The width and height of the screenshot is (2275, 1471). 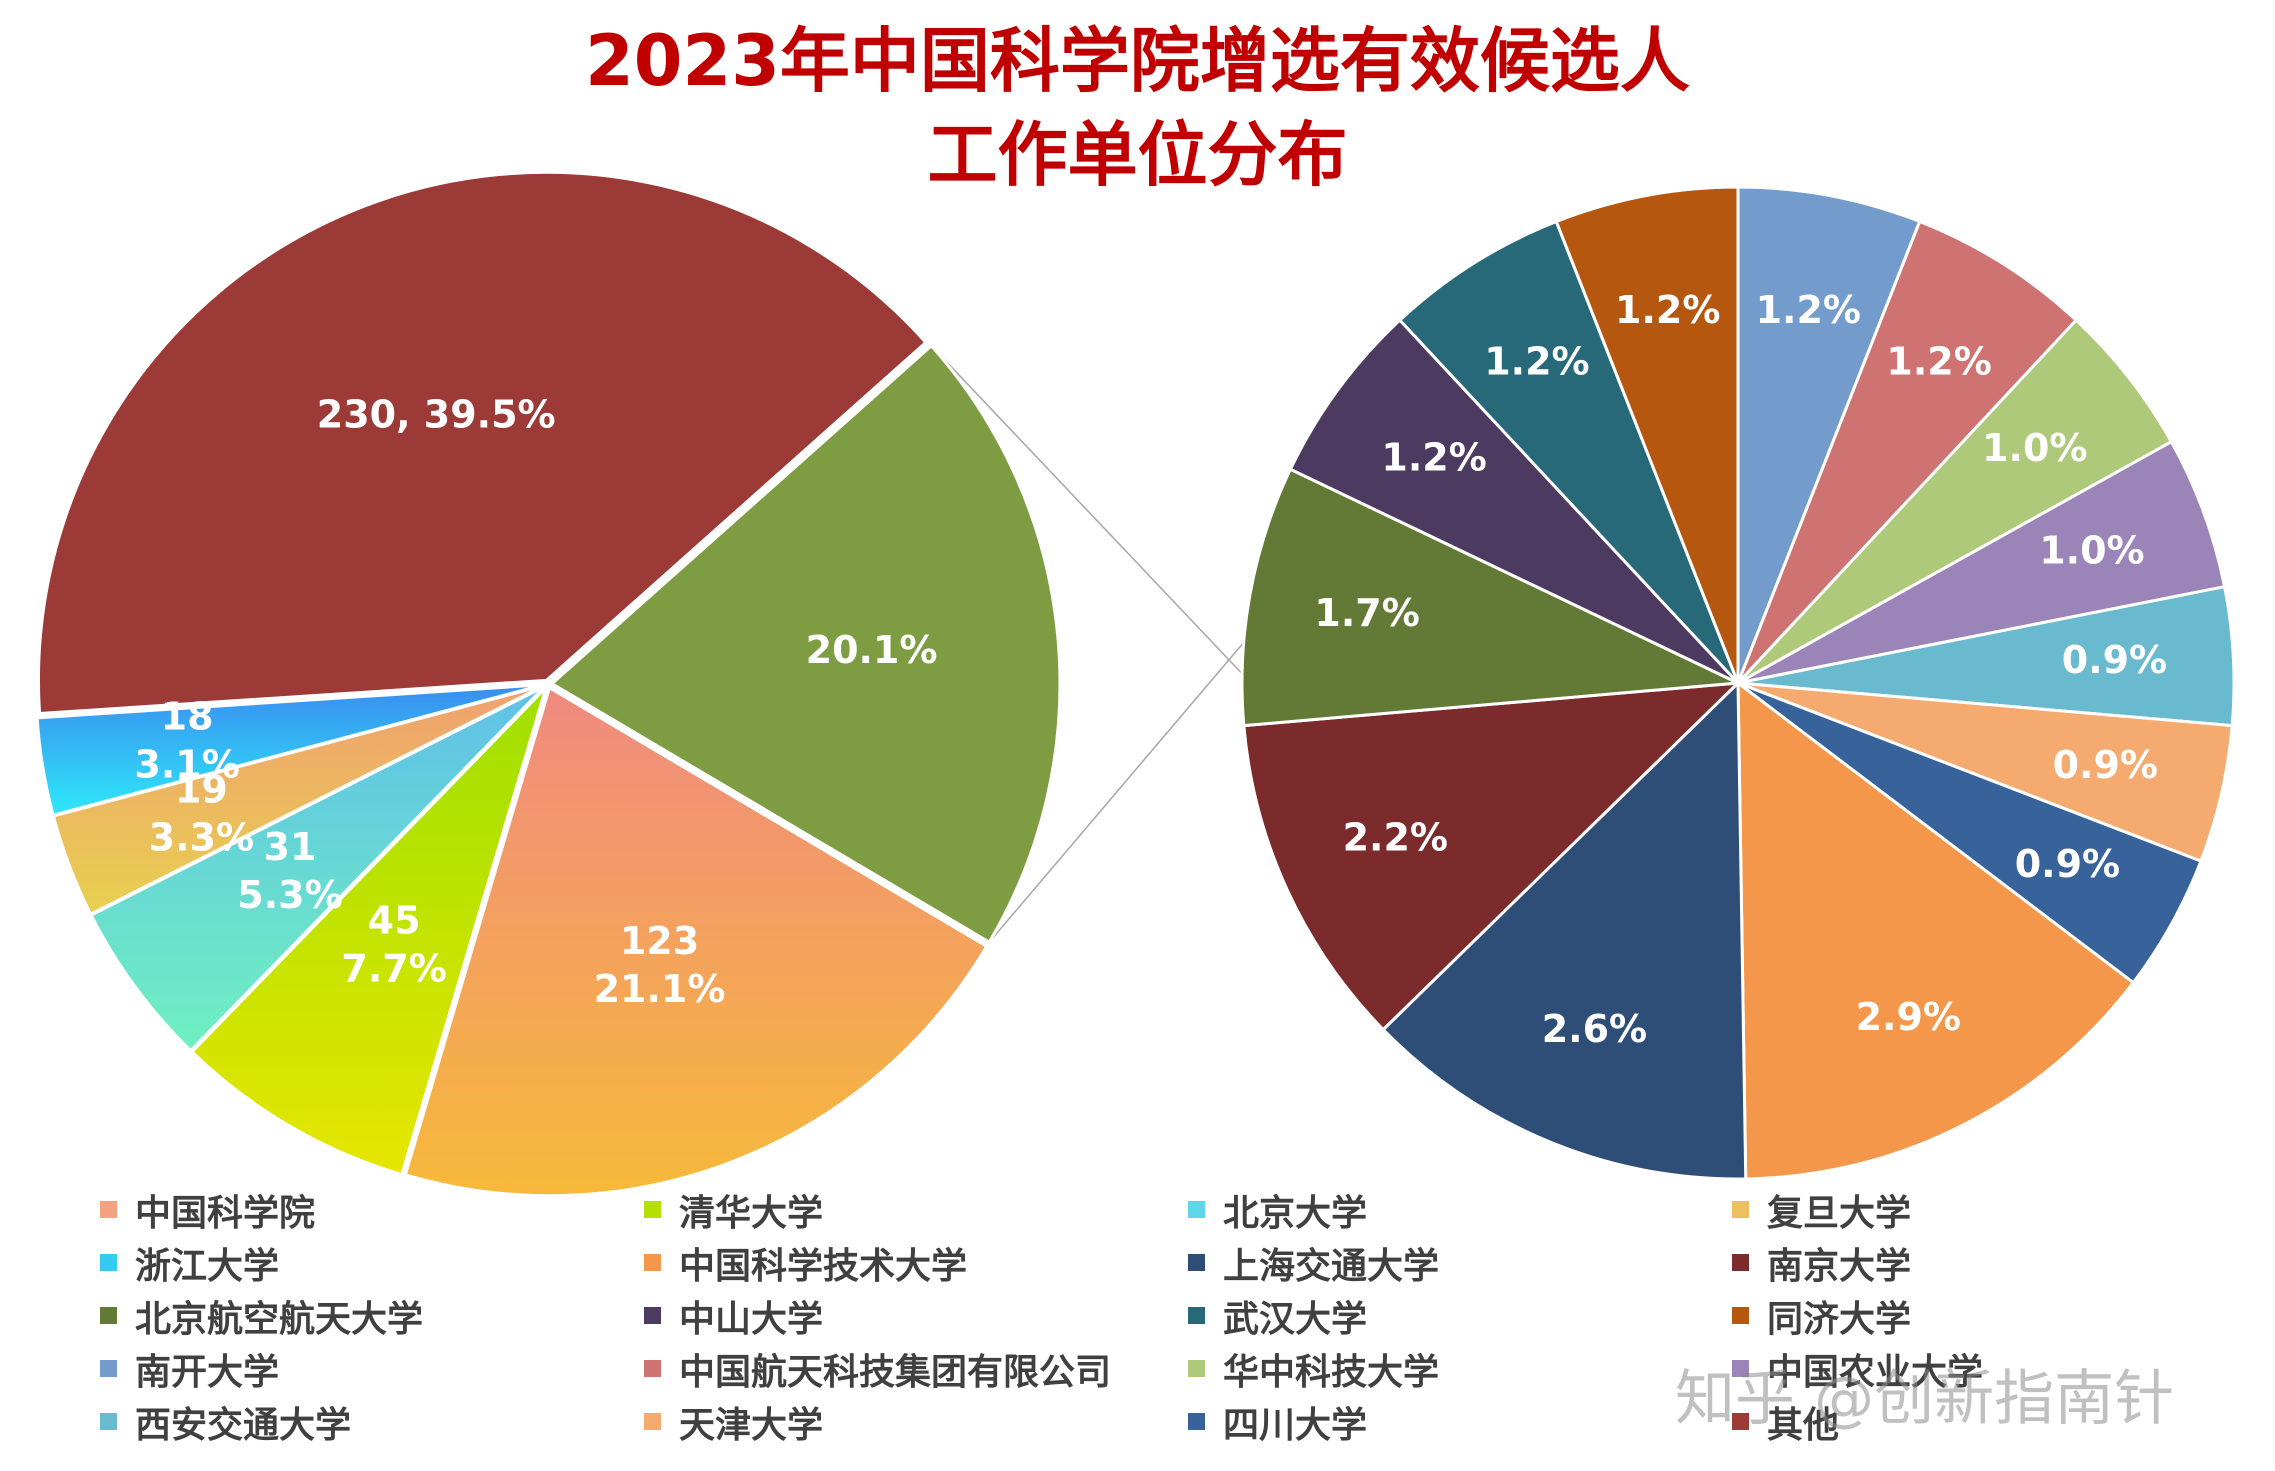 What do you see at coordinates (1366, 613) in the screenshot?
I see `secondary-label-slice-53174eac822a7a7a822a592959275b66: 1.7%` at bounding box center [1366, 613].